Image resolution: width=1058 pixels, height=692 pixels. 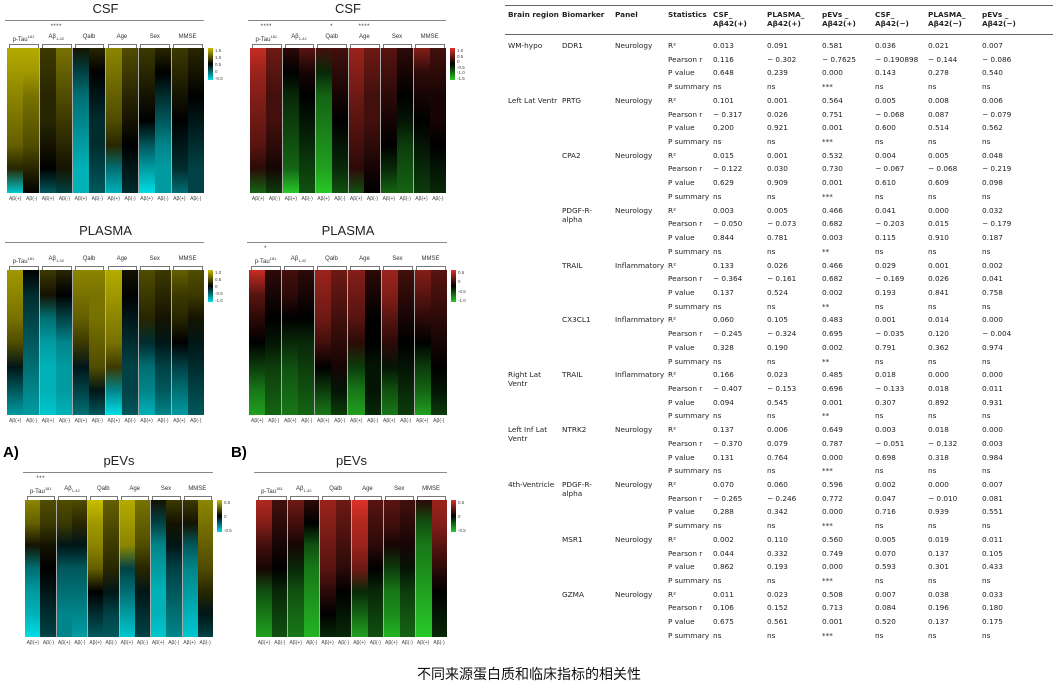 I want to click on table-cell: 0.005, so click(x=885, y=100).